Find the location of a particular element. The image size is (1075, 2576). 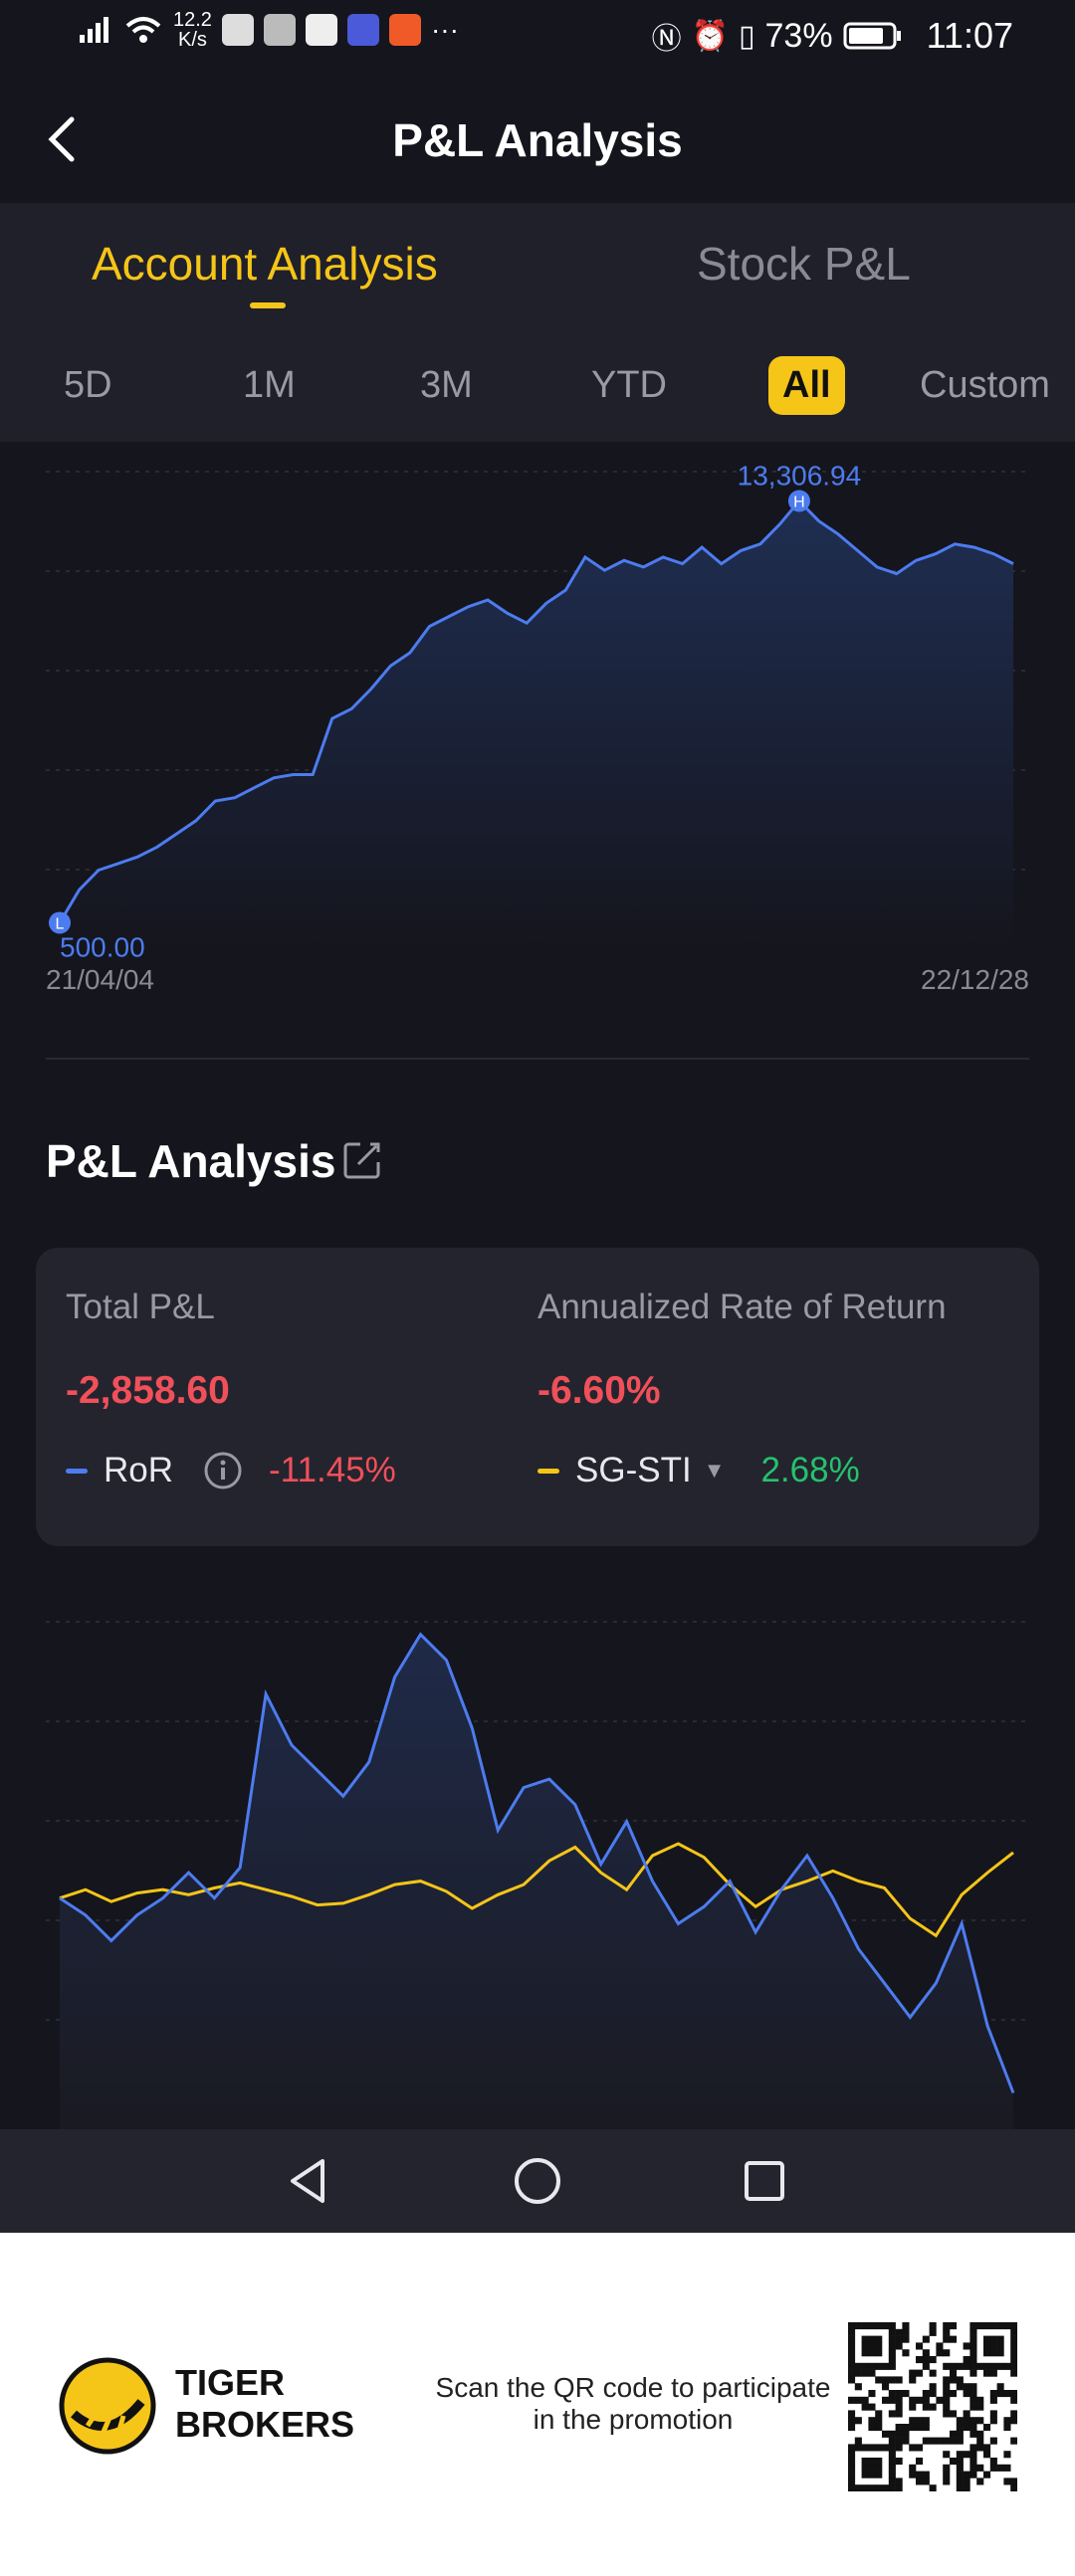

nav-recents-icon is located at coordinates (765, 2181).